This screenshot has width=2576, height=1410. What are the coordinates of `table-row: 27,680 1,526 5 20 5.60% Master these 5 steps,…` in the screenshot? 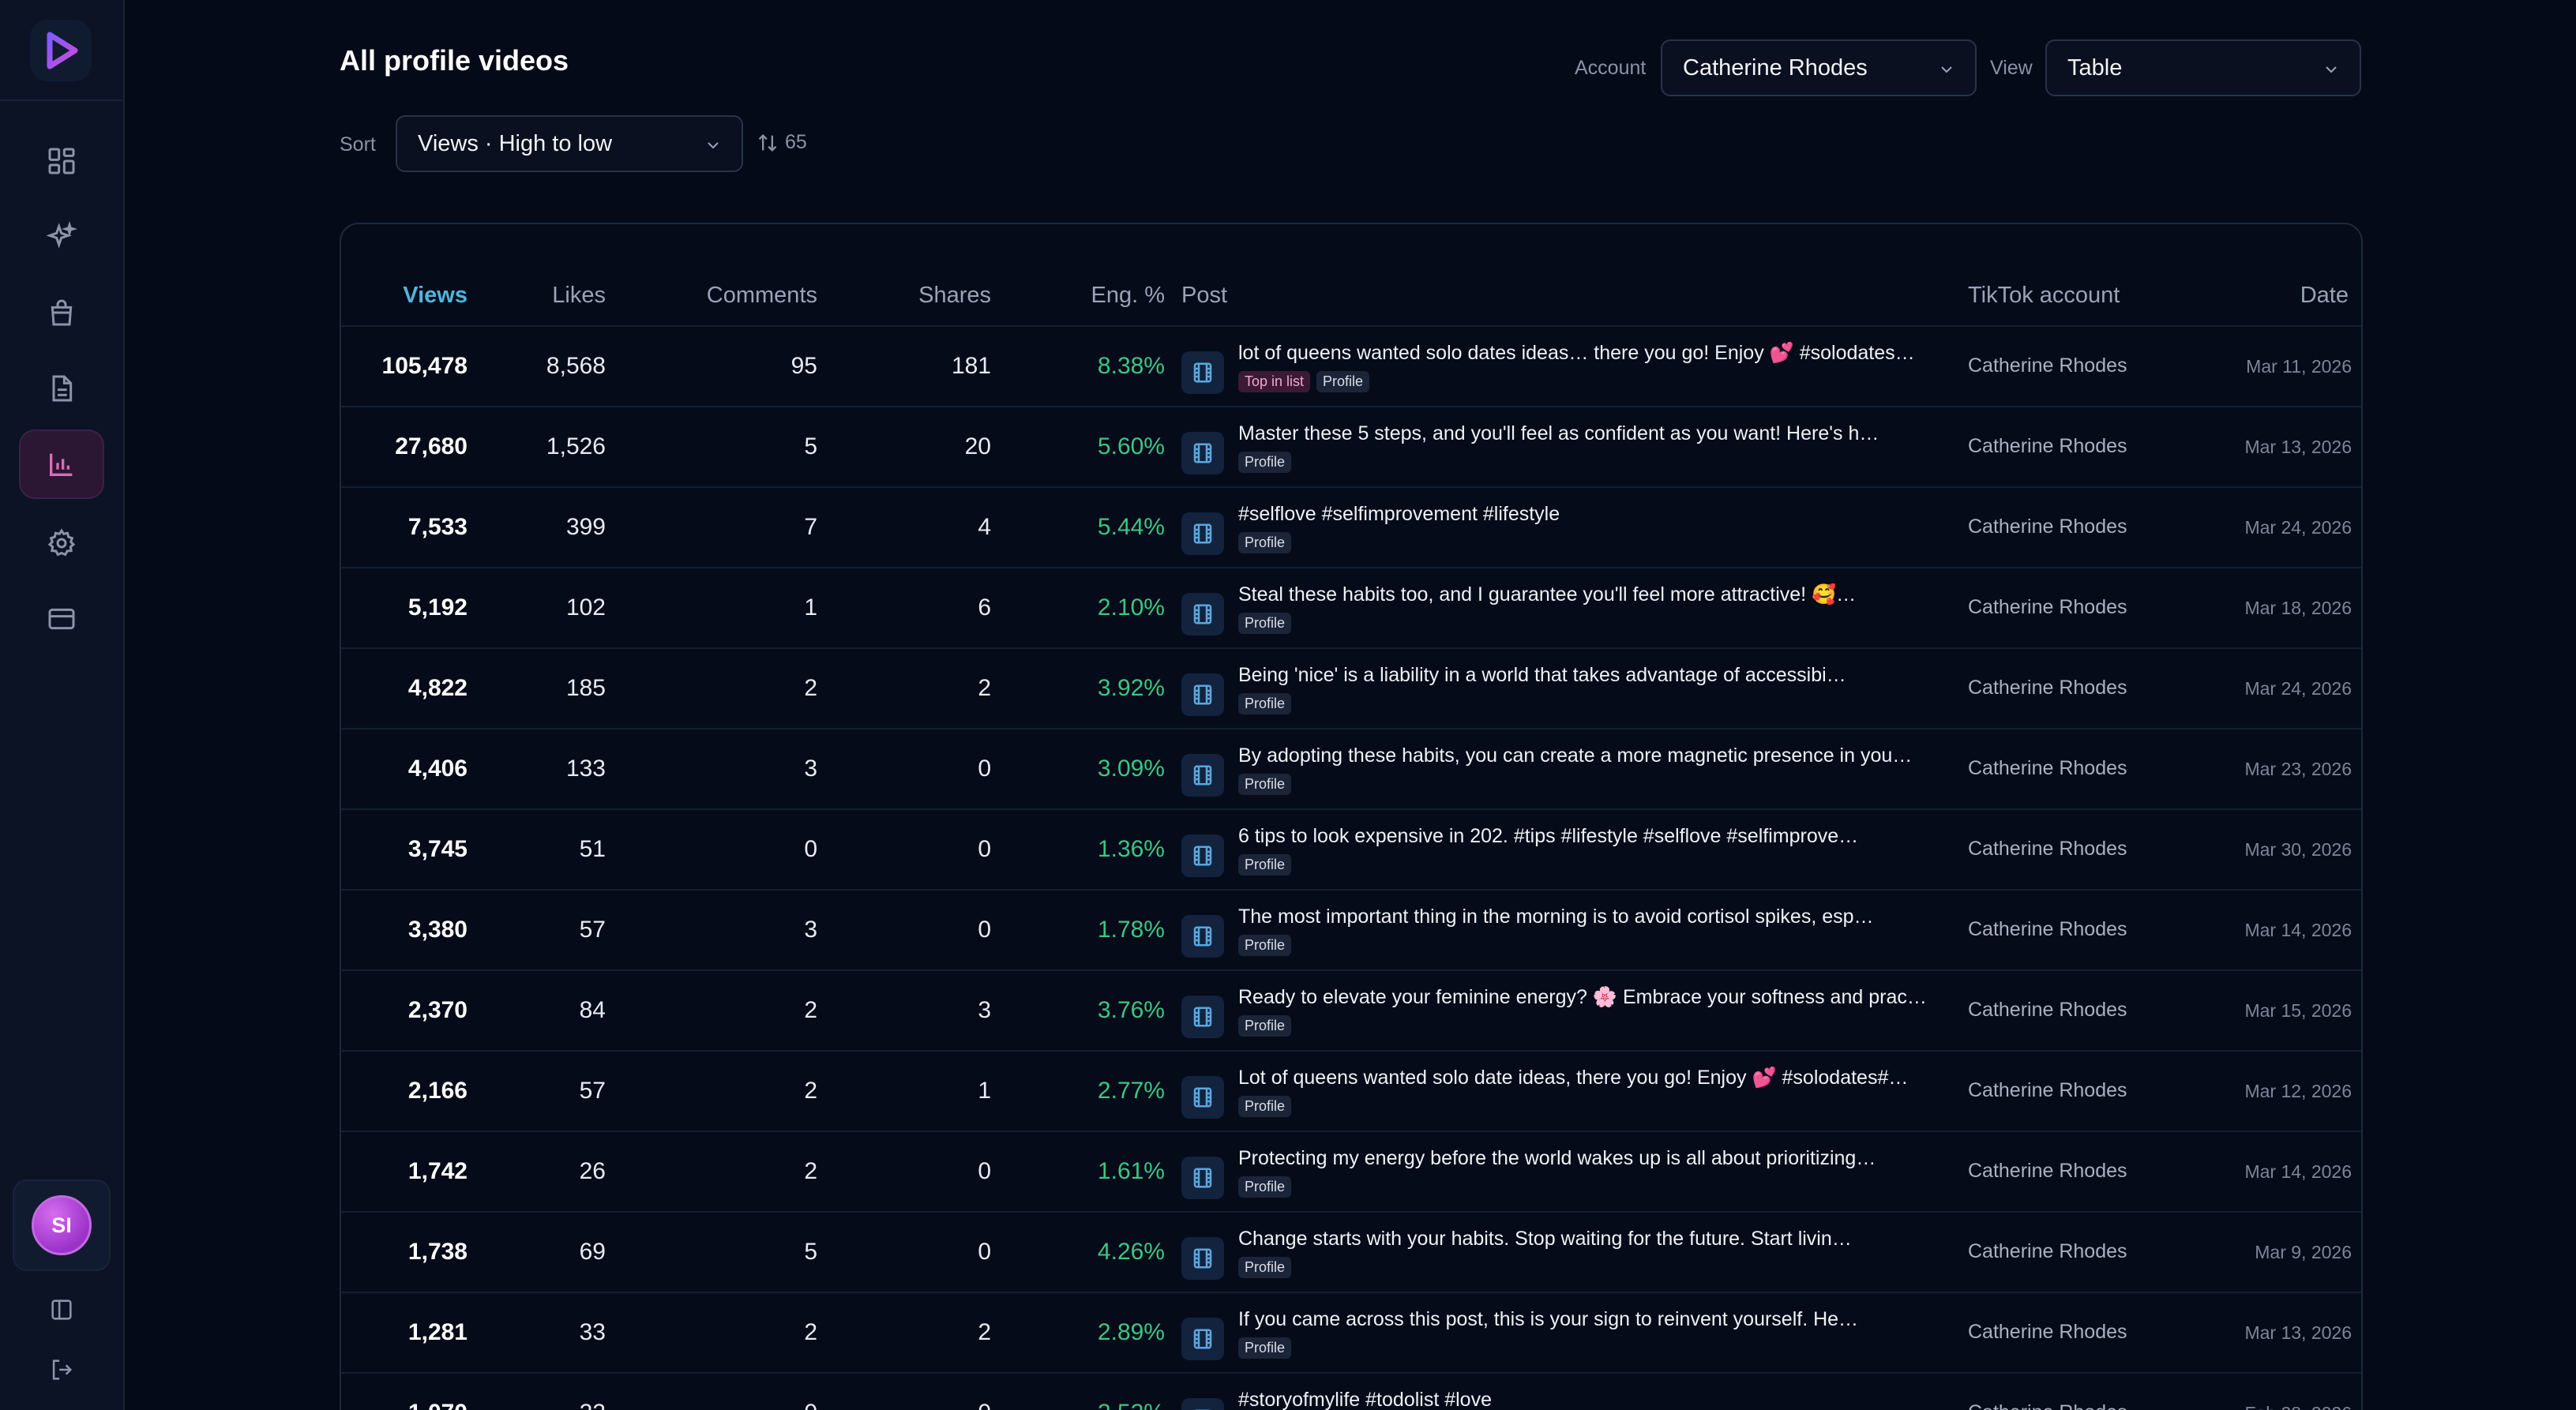 It's located at (1351, 446).